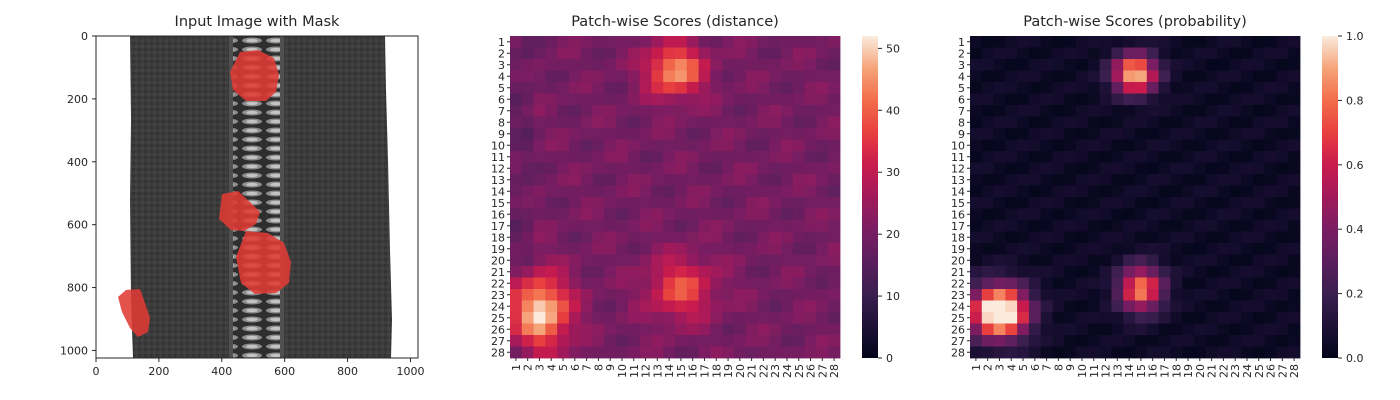 The height and width of the screenshot is (400, 1400). What do you see at coordinates (575, 367) in the screenshot?
I see `col-tick-label: 6` at bounding box center [575, 367].